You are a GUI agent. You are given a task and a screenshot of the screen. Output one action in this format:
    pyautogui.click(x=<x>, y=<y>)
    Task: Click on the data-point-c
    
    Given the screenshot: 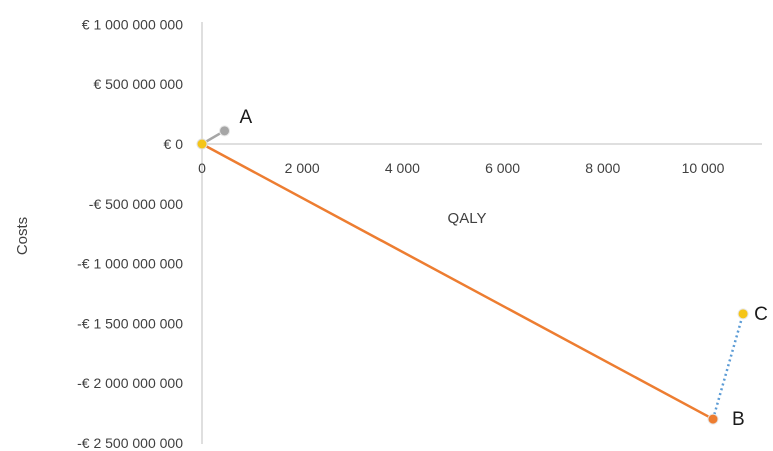 What is the action you would take?
    pyautogui.click(x=743, y=314)
    